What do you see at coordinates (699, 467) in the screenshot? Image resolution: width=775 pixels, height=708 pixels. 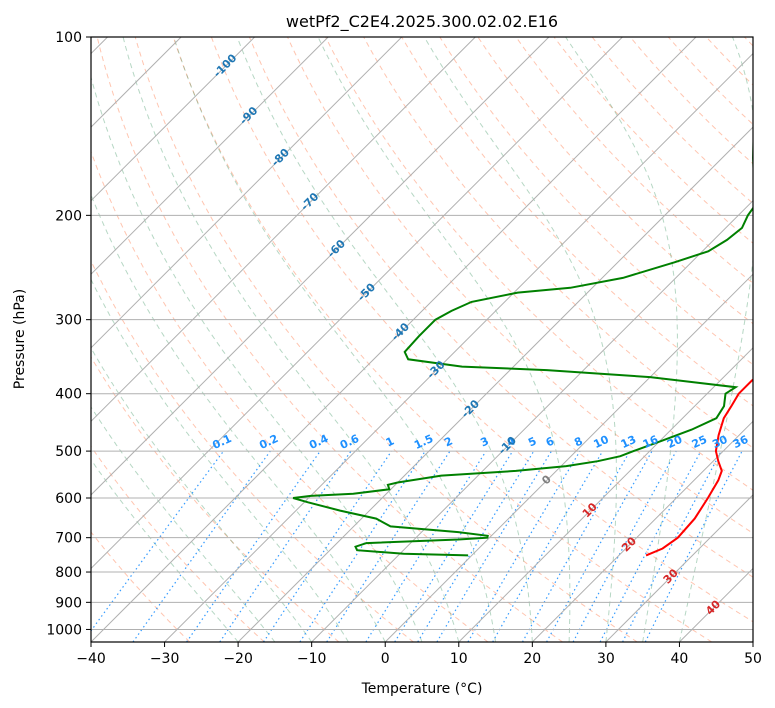 I see `temperature-profile-line` at bounding box center [699, 467].